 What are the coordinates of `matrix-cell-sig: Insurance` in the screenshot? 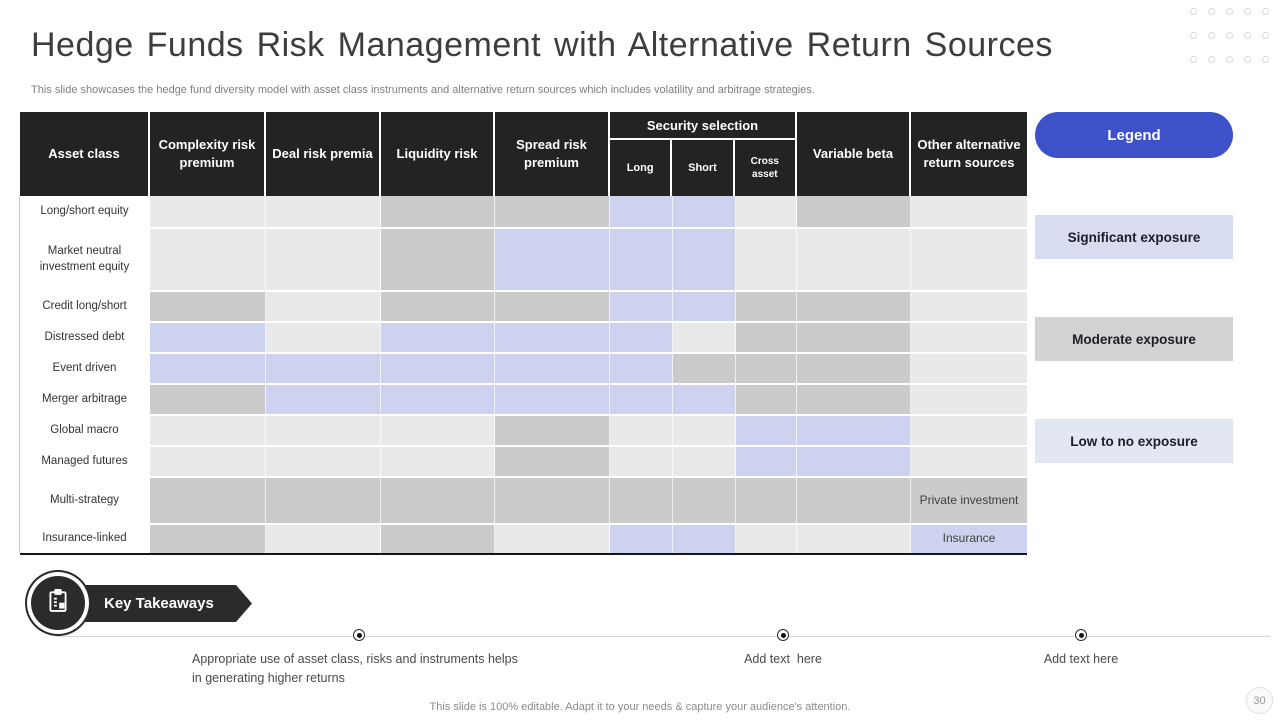 It's located at (969, 539).